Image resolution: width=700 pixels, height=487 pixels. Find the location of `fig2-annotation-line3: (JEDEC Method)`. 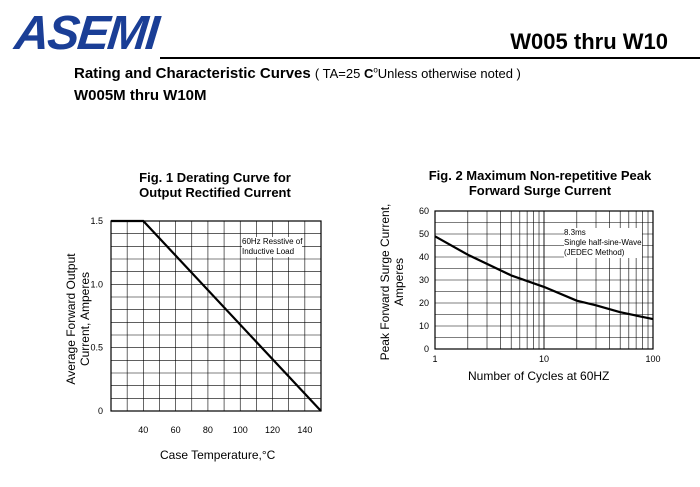

fig2-annotation-line3: (JEDEC Method) is located at coordinates (594, 252).